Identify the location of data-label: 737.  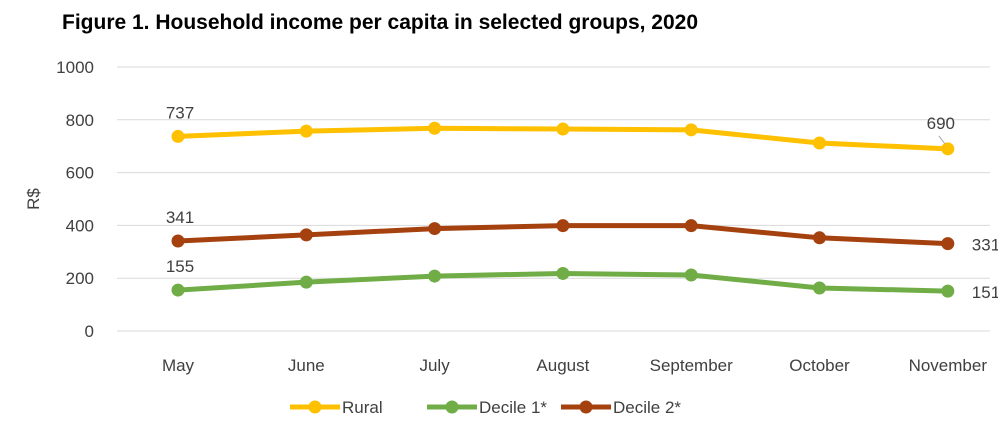
(180, 112).